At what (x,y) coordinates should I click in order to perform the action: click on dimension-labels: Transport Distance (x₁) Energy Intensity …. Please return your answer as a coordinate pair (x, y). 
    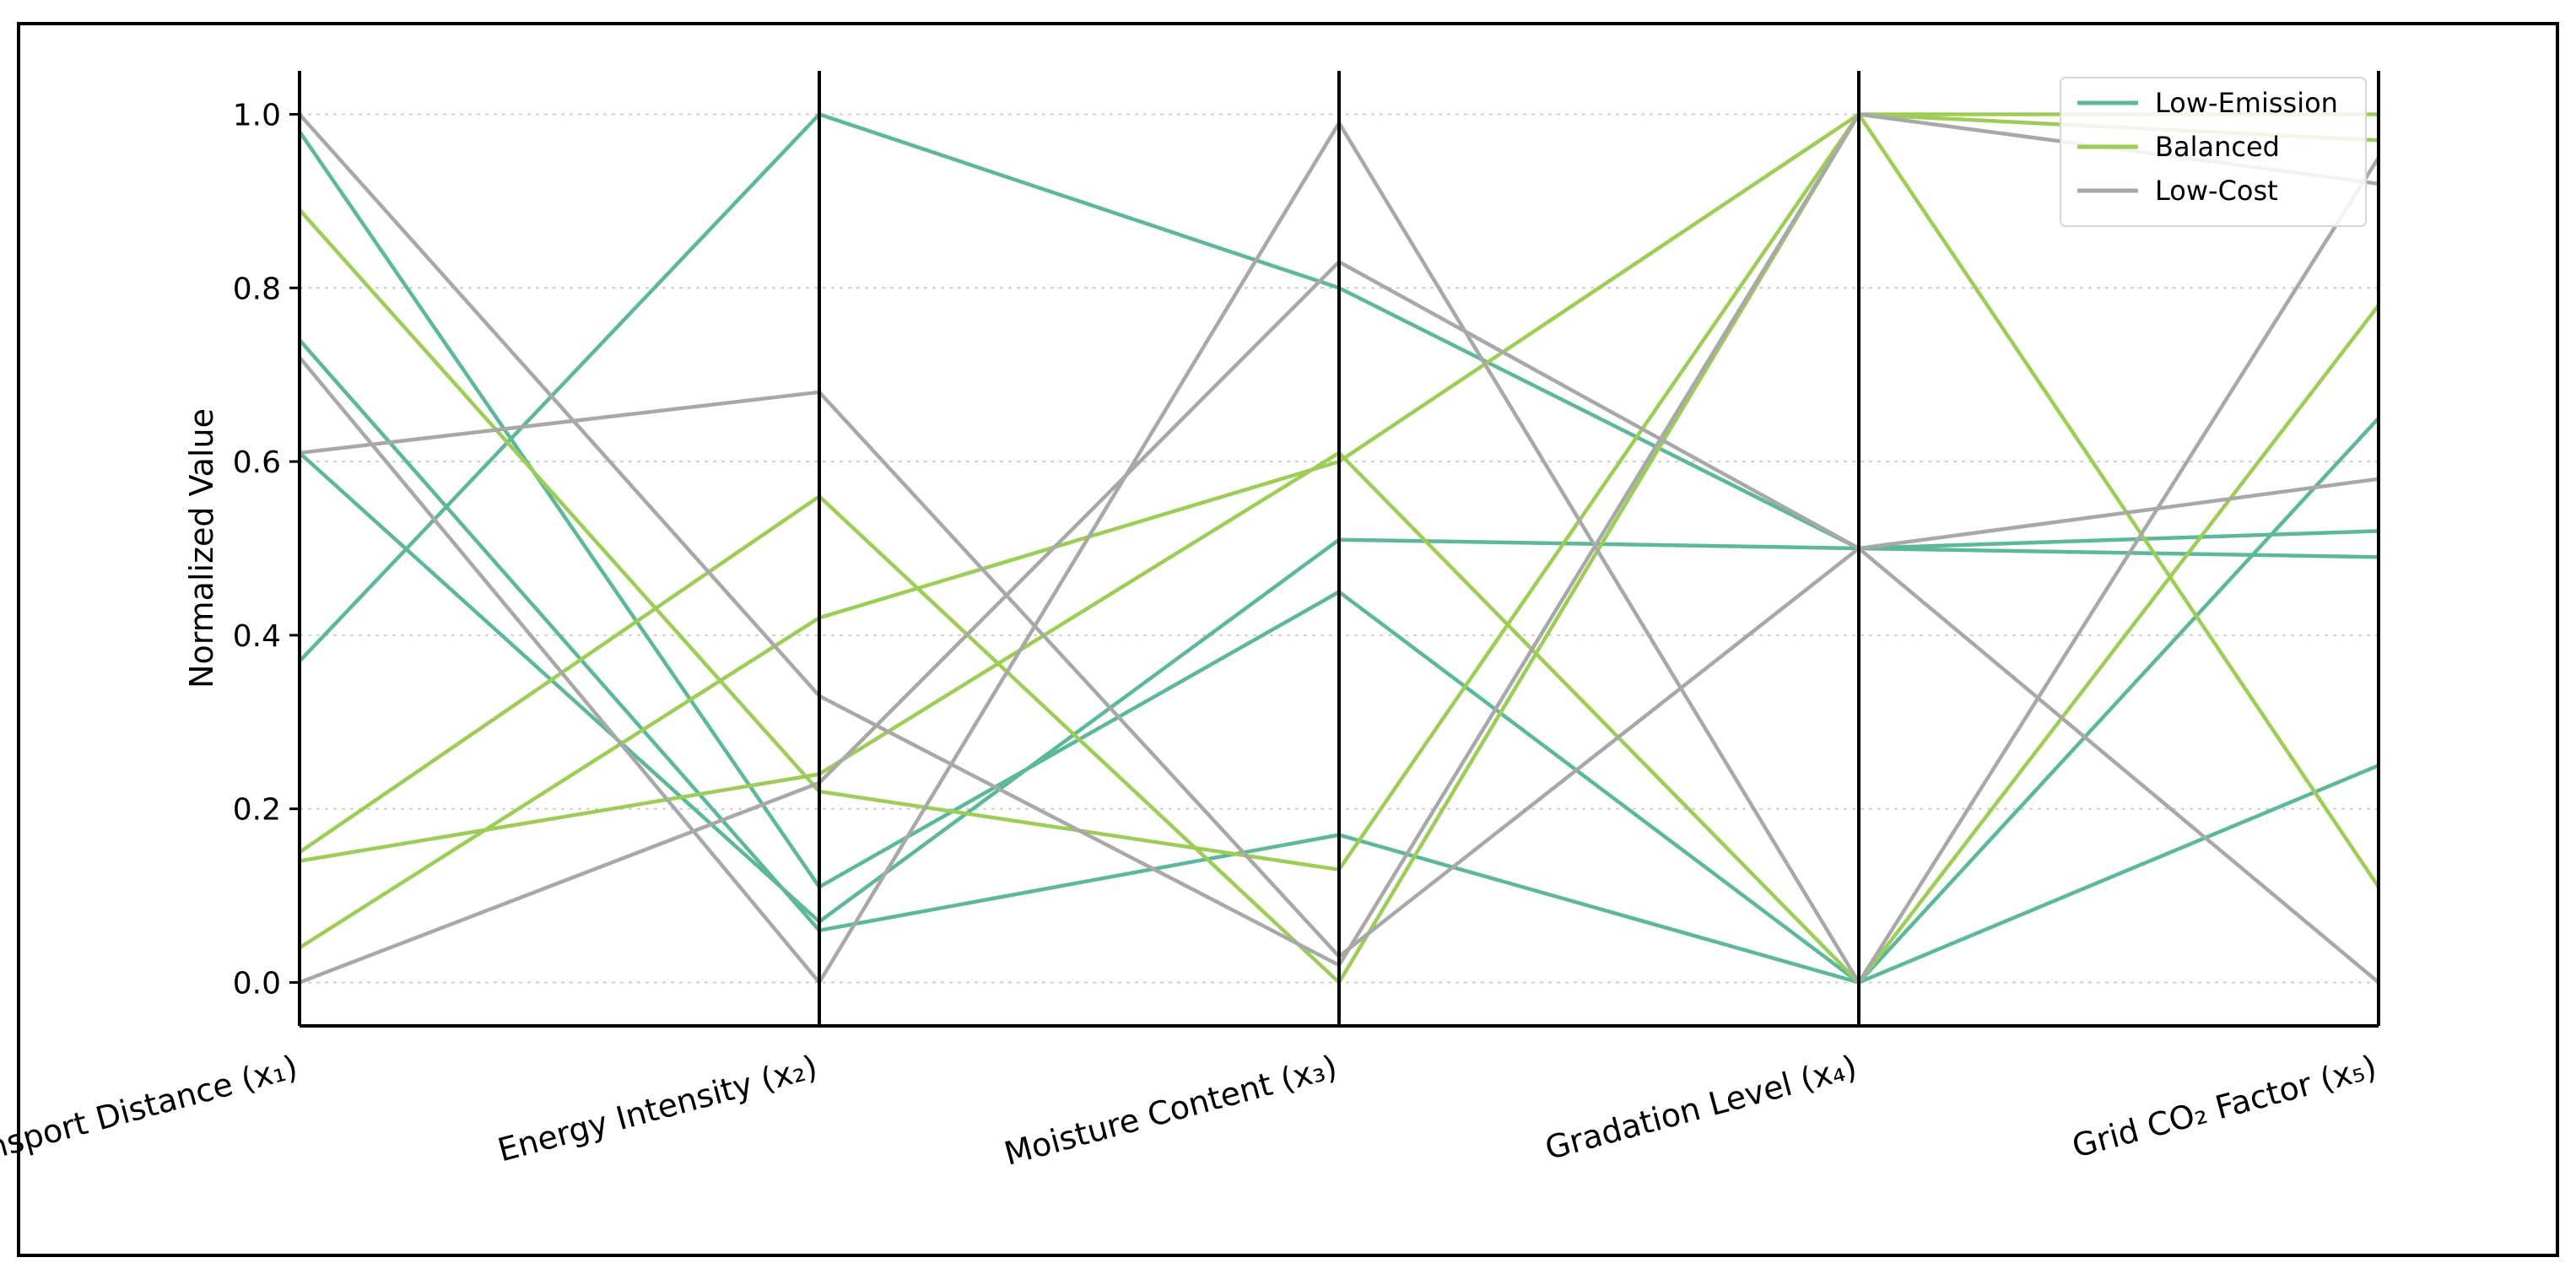
    Looking at the image, I should click on (1190, 1113).